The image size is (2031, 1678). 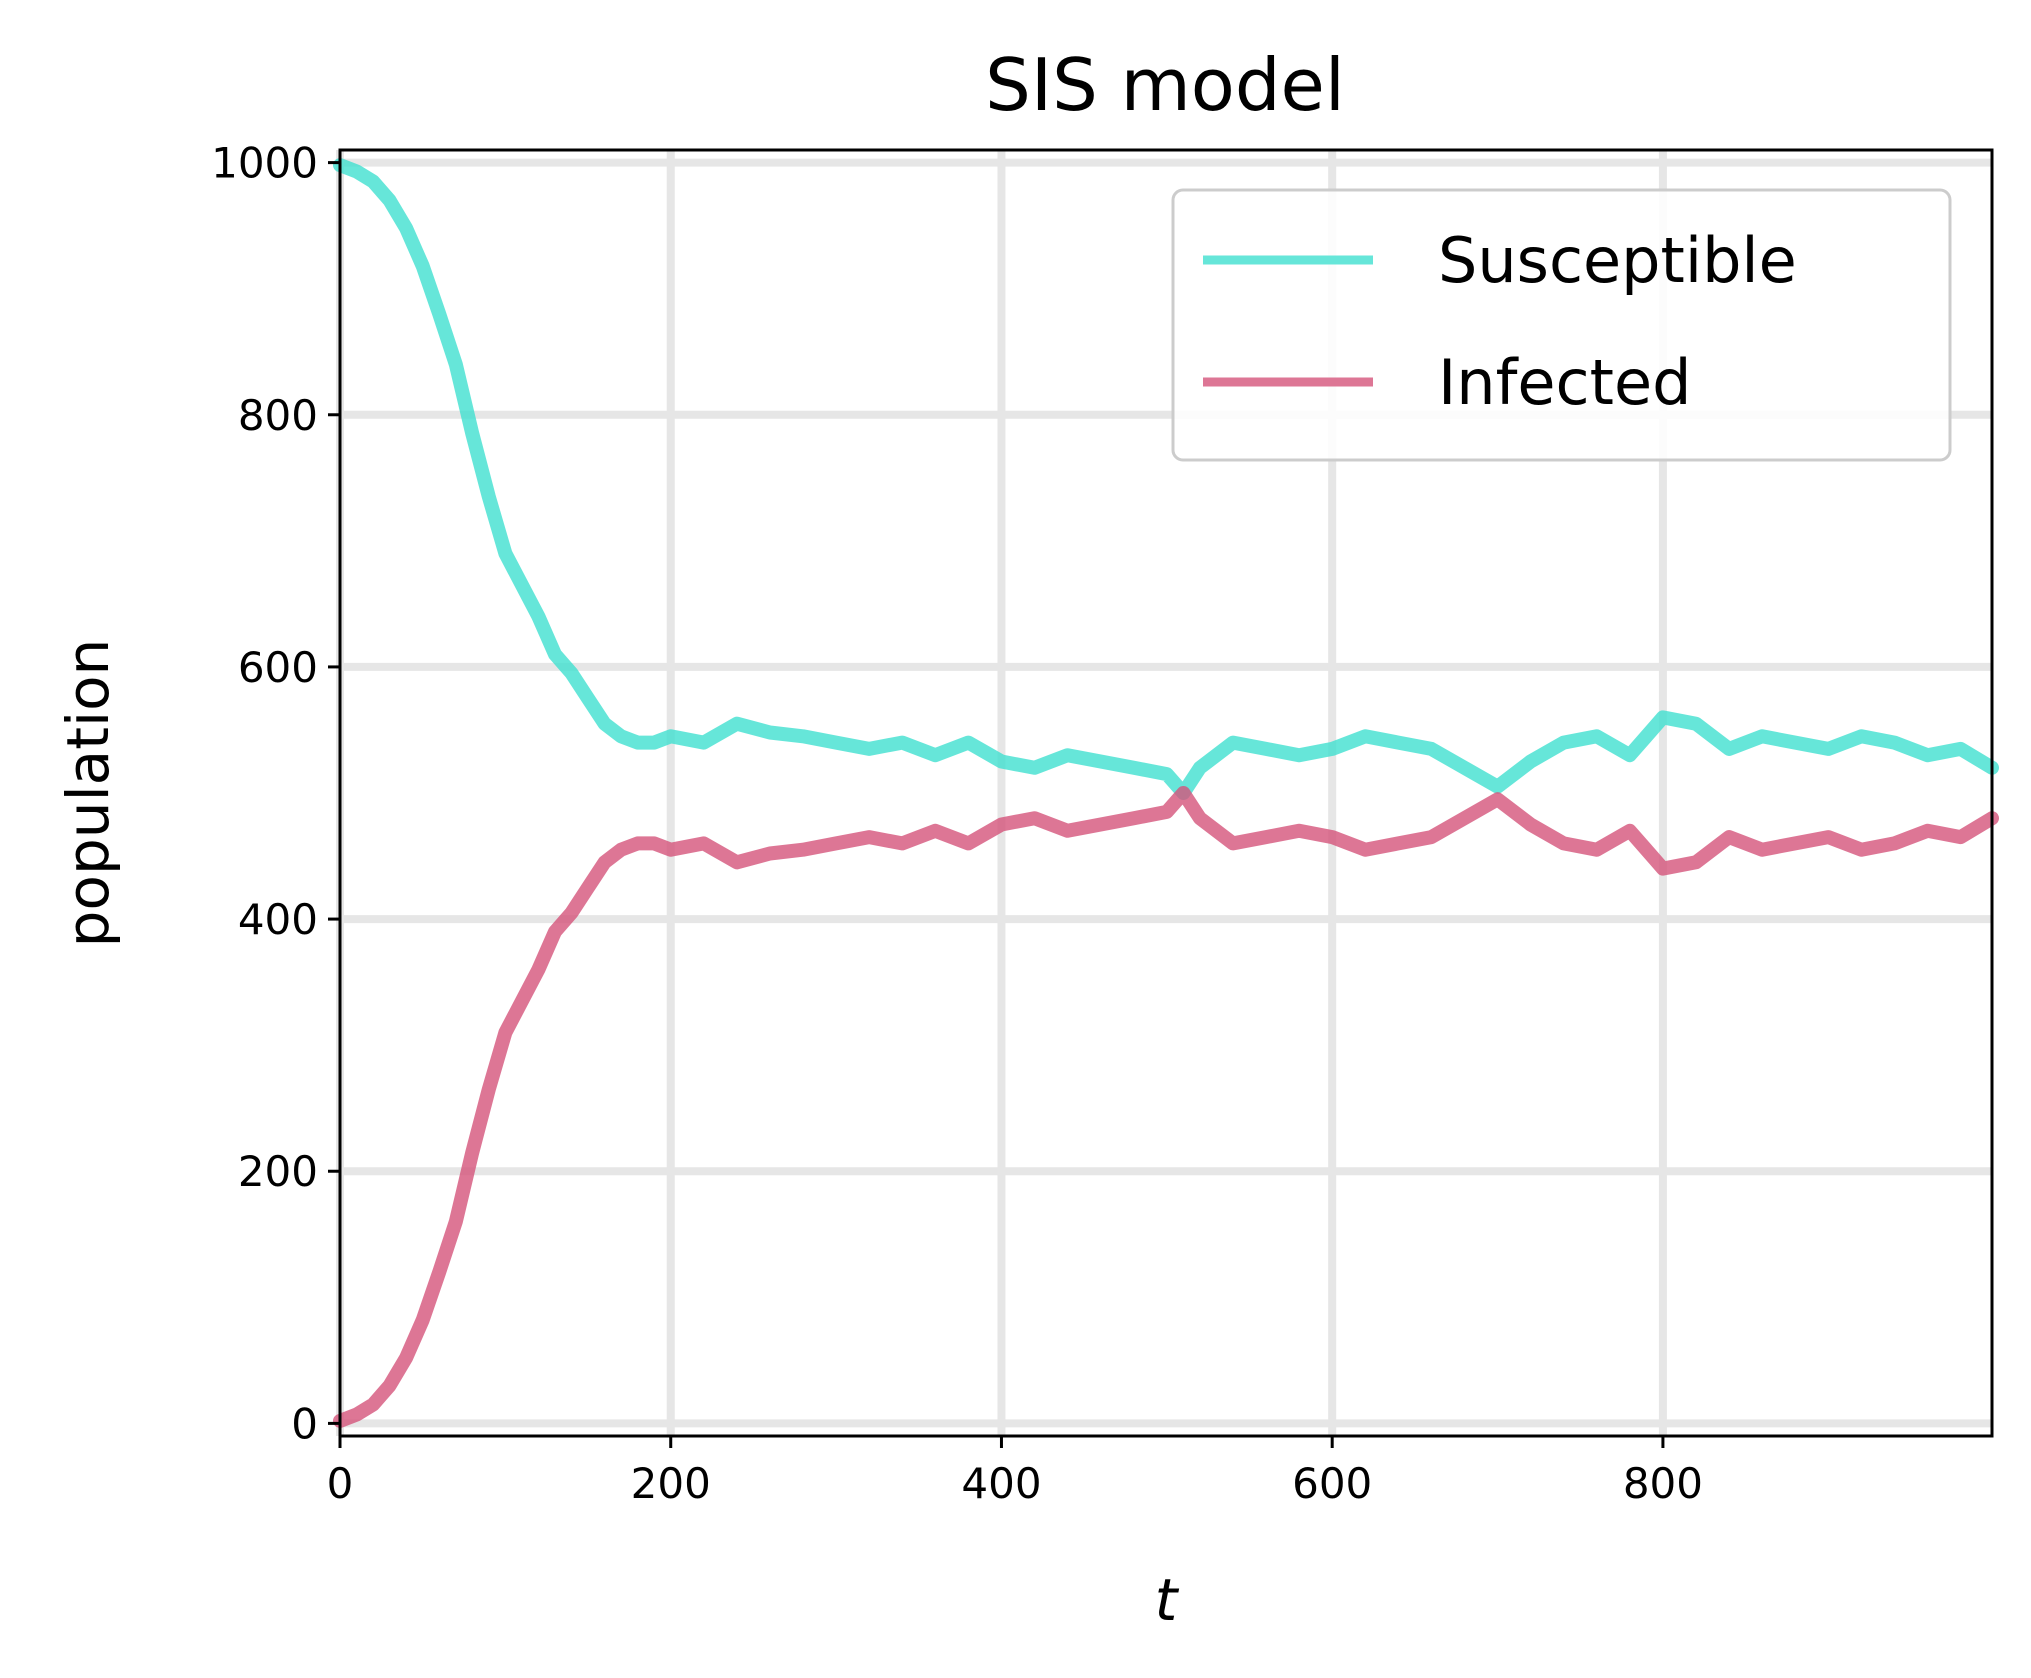 I want to click on y-tick-label: 0, so click(x=304, y=1423).